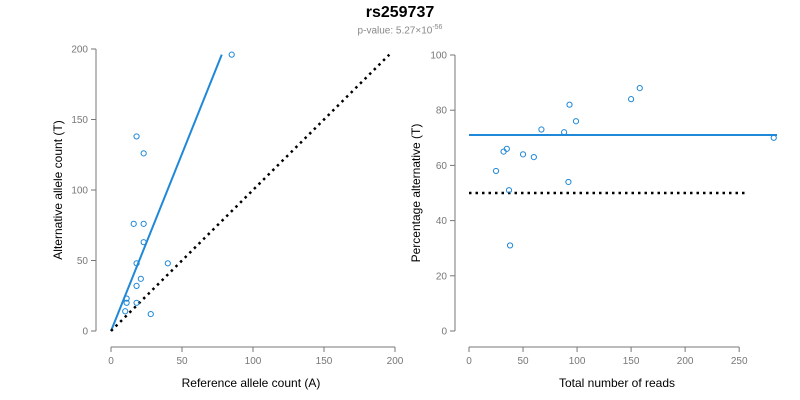 This screenshot has height=400, width=800. I want to click on y-axis-label: Alternative allele count (T), so click(58, 189).